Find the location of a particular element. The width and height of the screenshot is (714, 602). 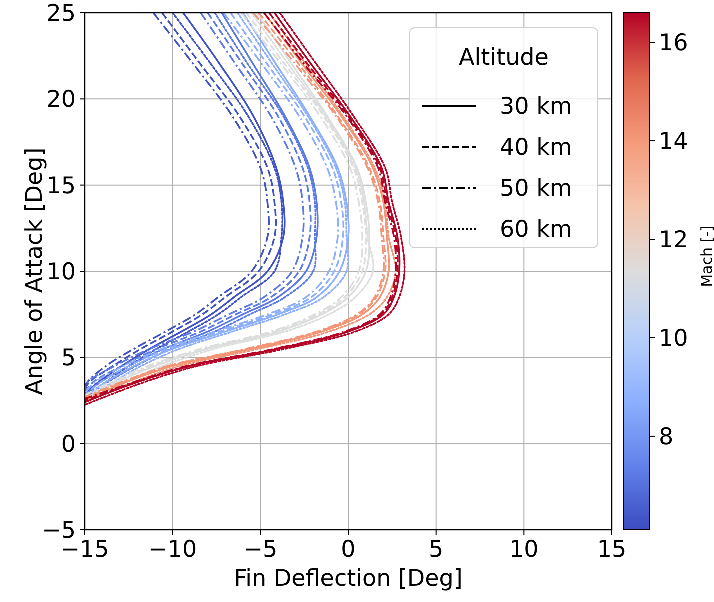

y-tick-label: 20 is located at coordinates (61, 100).